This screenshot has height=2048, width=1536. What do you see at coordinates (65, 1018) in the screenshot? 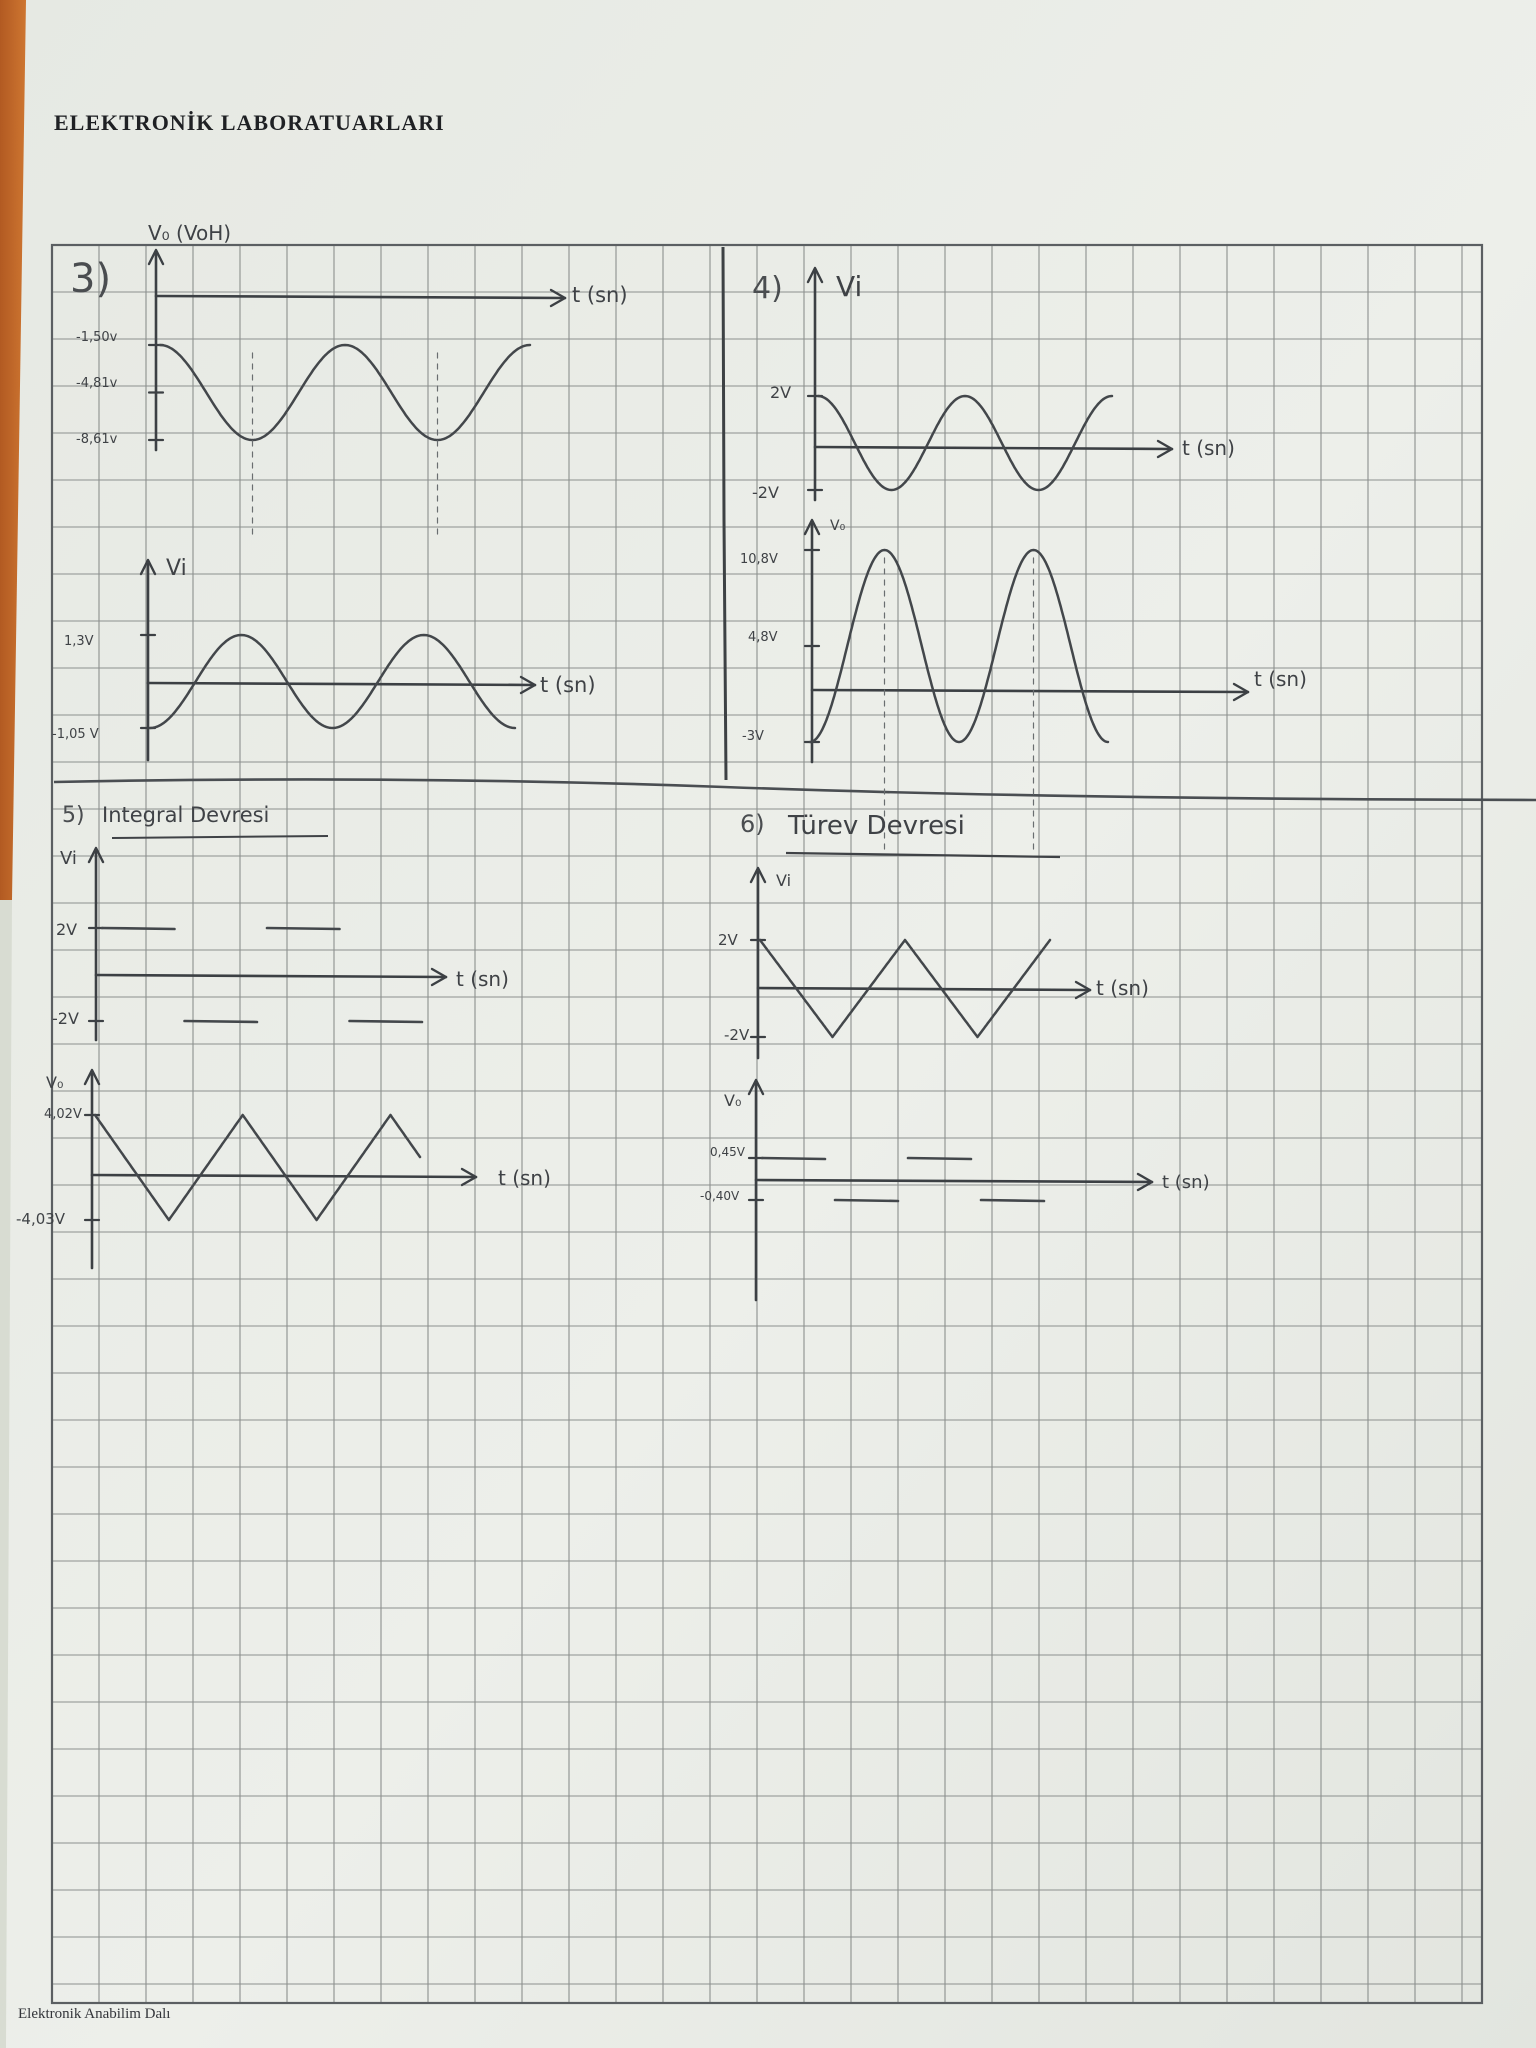
I see `s5-top-tick-2: -2V` at bounding box center [65, 1018].